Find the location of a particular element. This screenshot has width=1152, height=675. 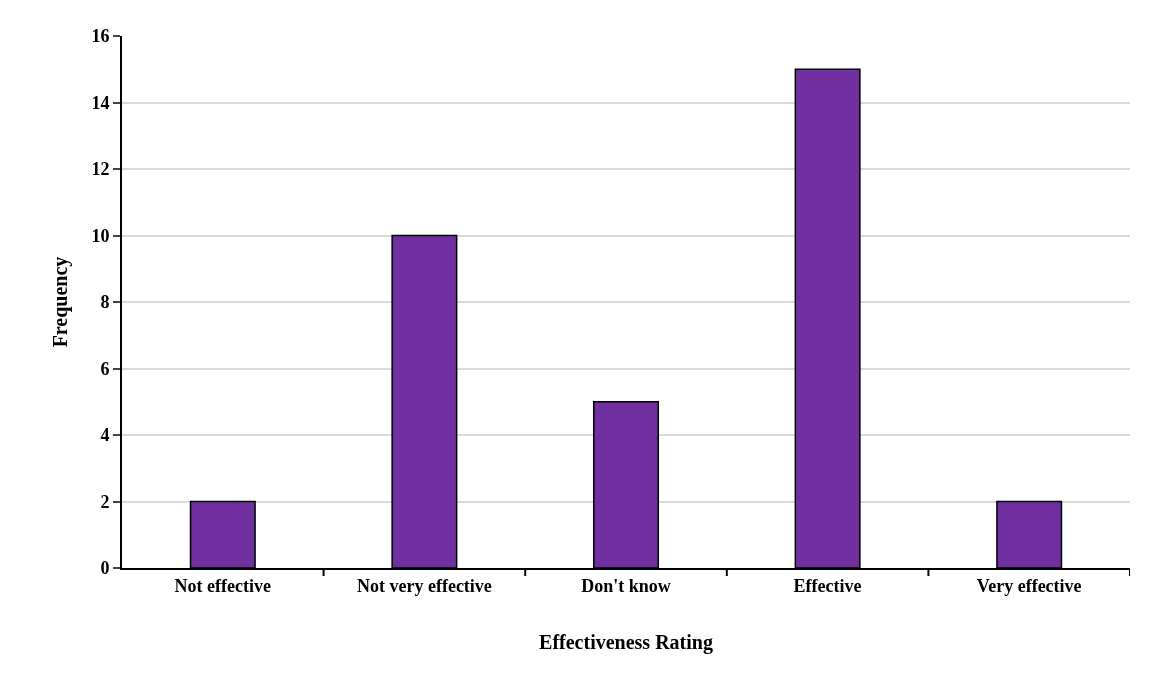

x-tick-label: Very effective is located at coordinates (1029, 585).